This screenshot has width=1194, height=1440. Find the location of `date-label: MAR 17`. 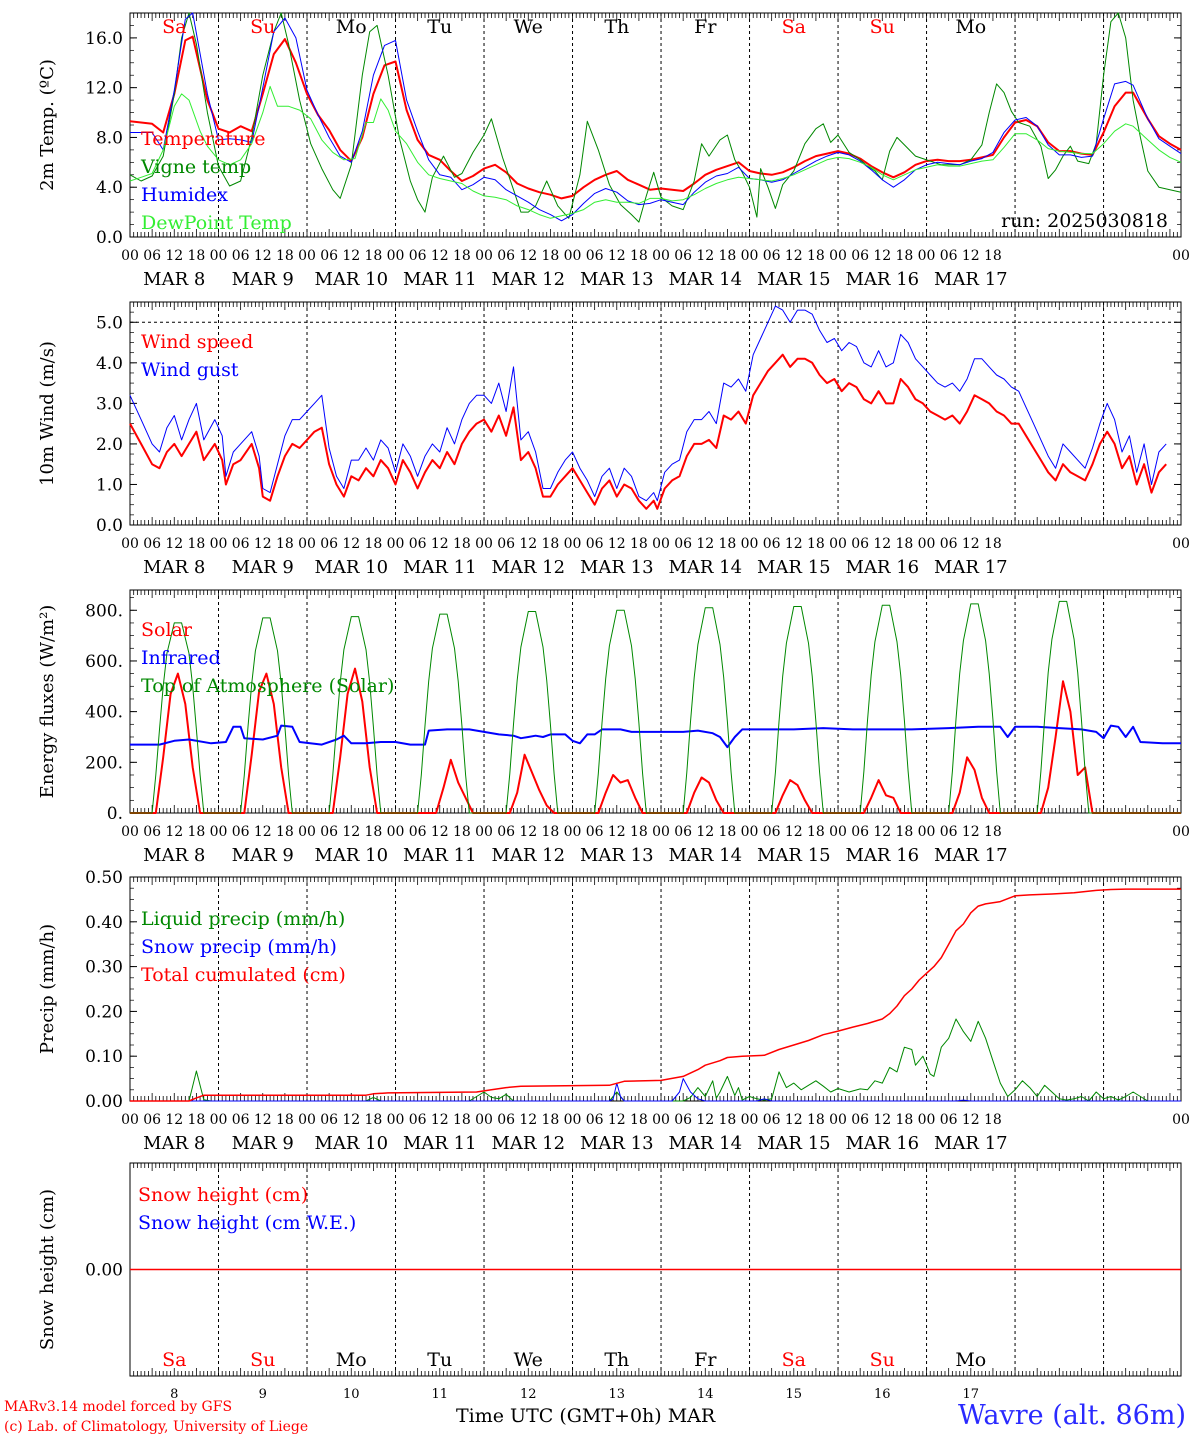

date-label: MAR 17 is located at coordinates (971, 1143).